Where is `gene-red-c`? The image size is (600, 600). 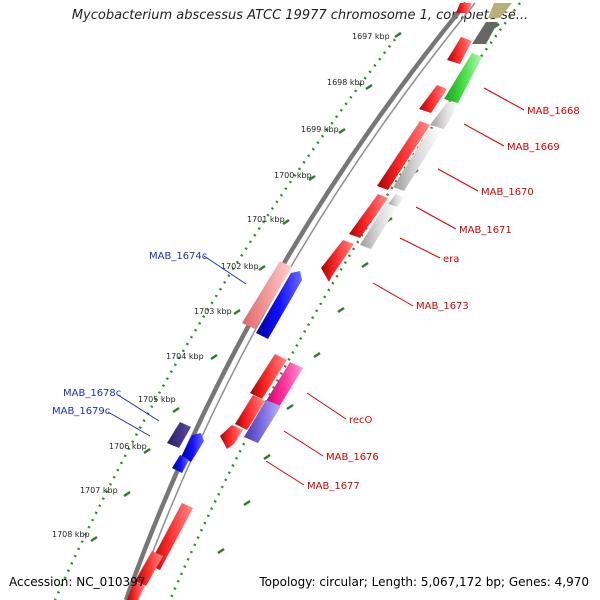 gene-red-c is located at coordinates (368, 216).